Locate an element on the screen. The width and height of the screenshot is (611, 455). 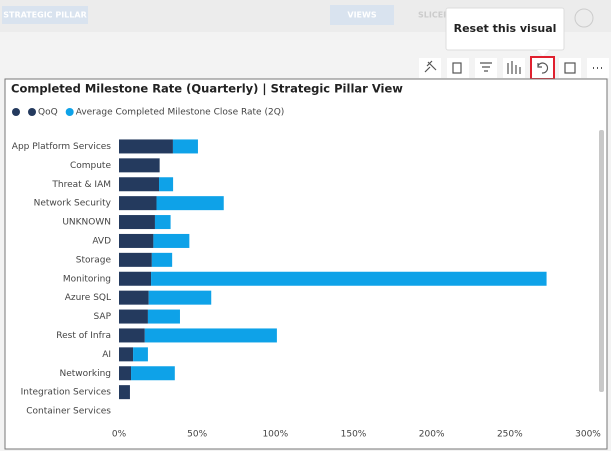
visual-toolbar is located at coordinates (514, 68).